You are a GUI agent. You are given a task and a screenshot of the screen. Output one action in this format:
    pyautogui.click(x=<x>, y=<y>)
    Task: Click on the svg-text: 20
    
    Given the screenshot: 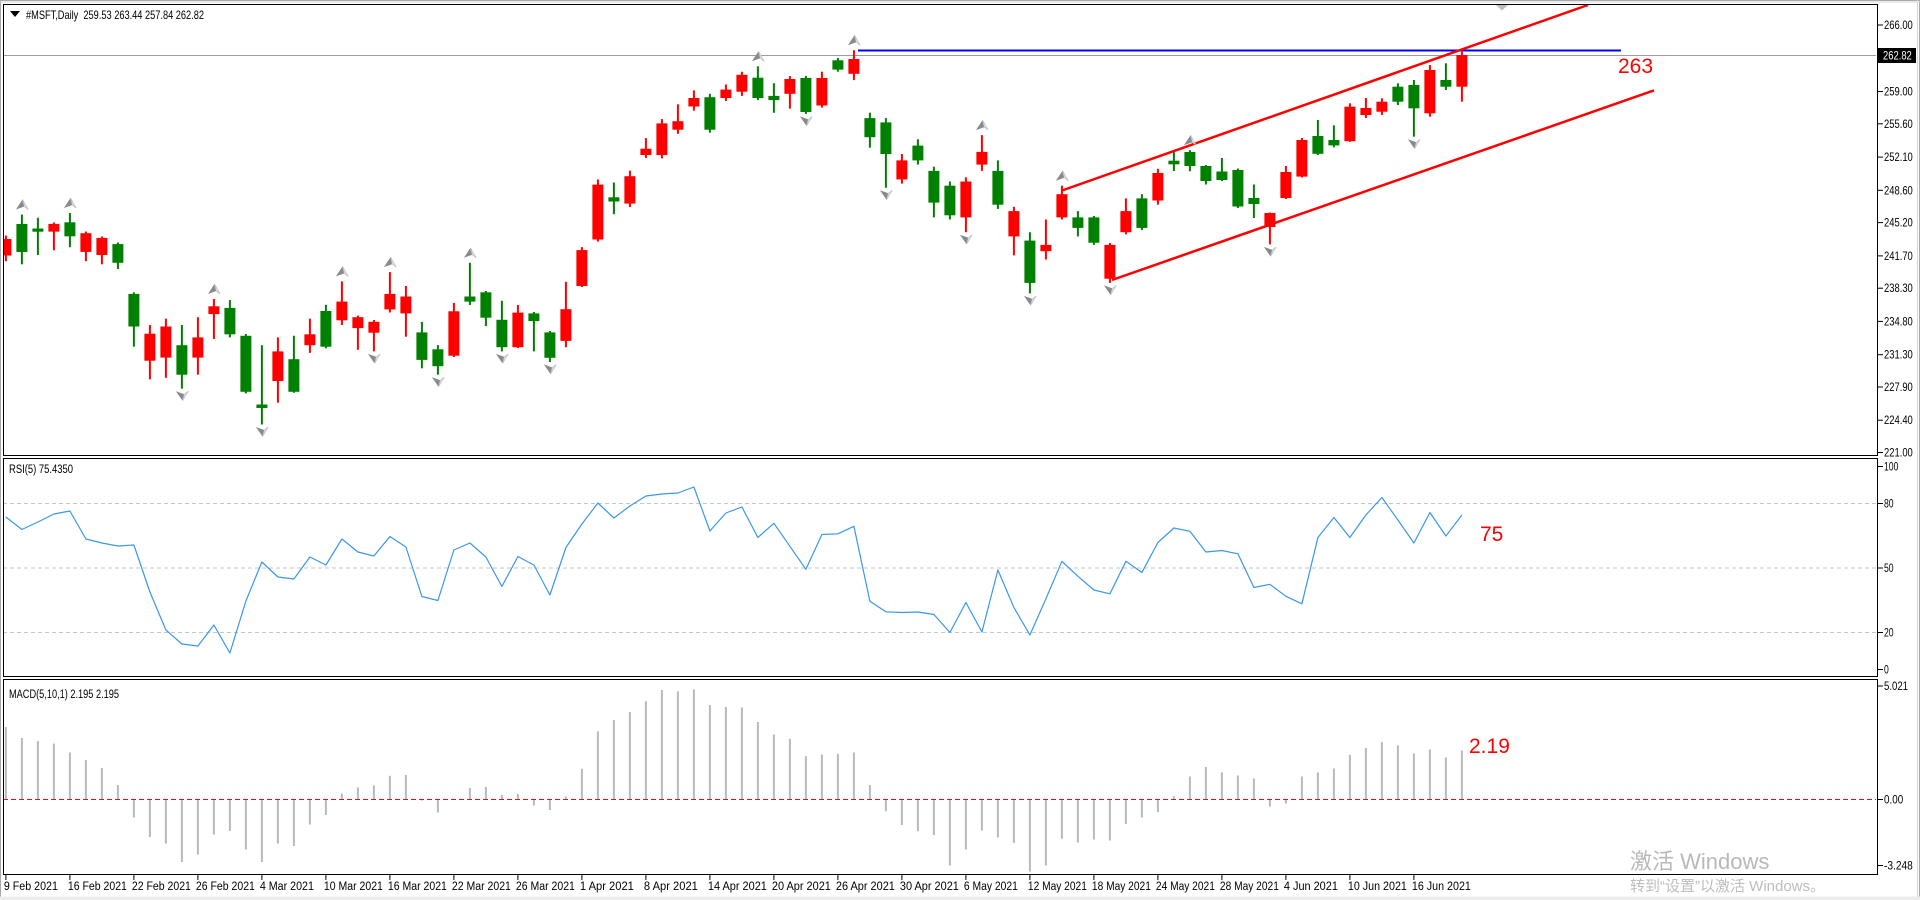 What is the action you would take?
    pyautogui.click(x=1889, y=634)
    